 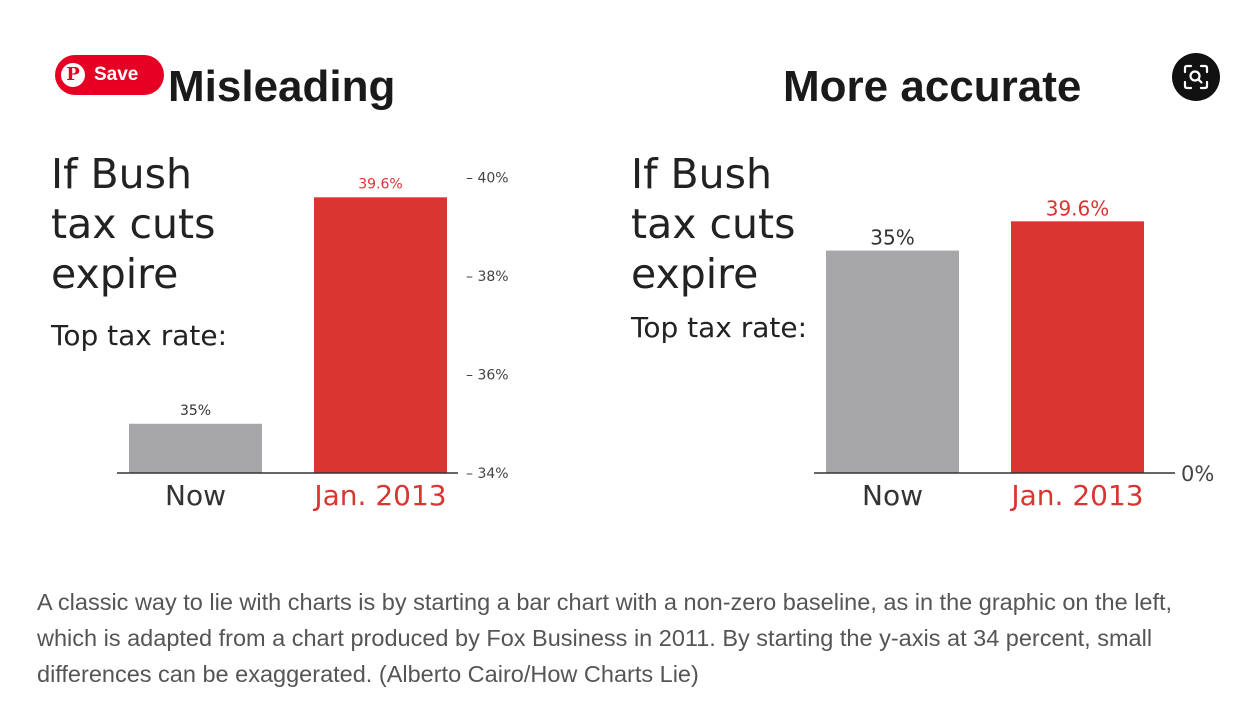 I want to click on save-button-label: Save, so click(x=116, y=74).